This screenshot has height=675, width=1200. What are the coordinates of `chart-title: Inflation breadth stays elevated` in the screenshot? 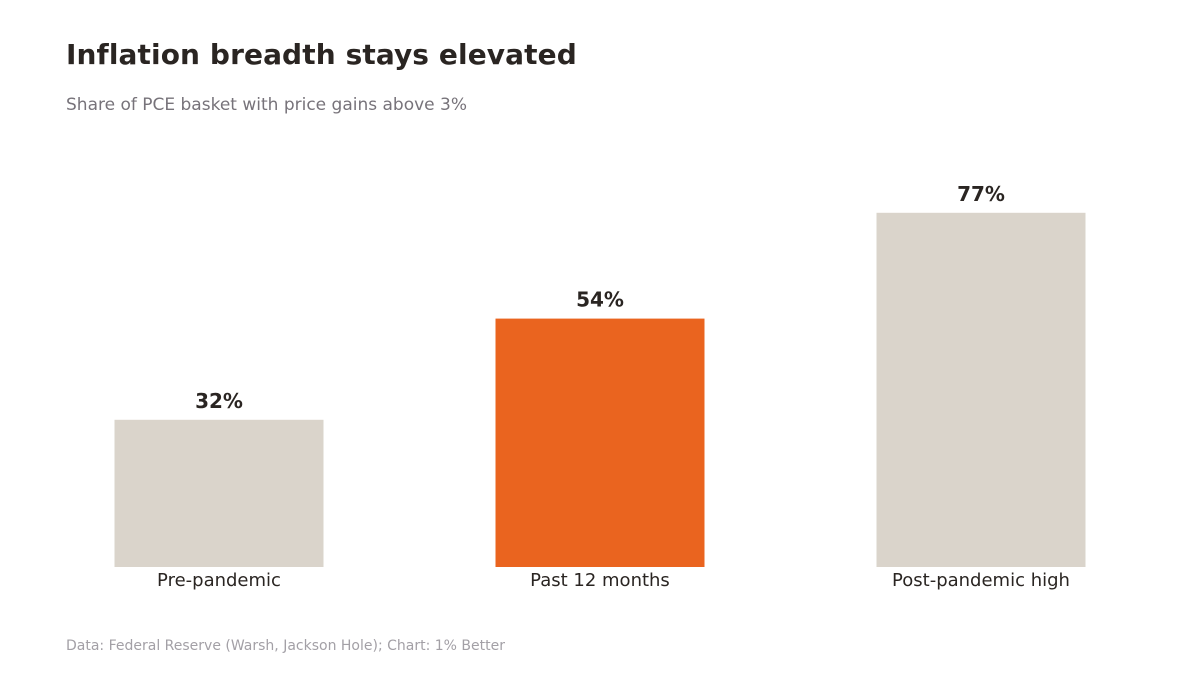 It's located at (321, 54).